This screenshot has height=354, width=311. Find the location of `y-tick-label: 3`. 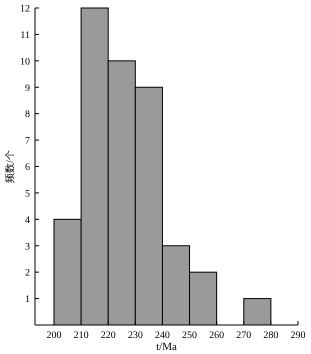

y-tick-label: 3 is located at coordinates (27, 246).